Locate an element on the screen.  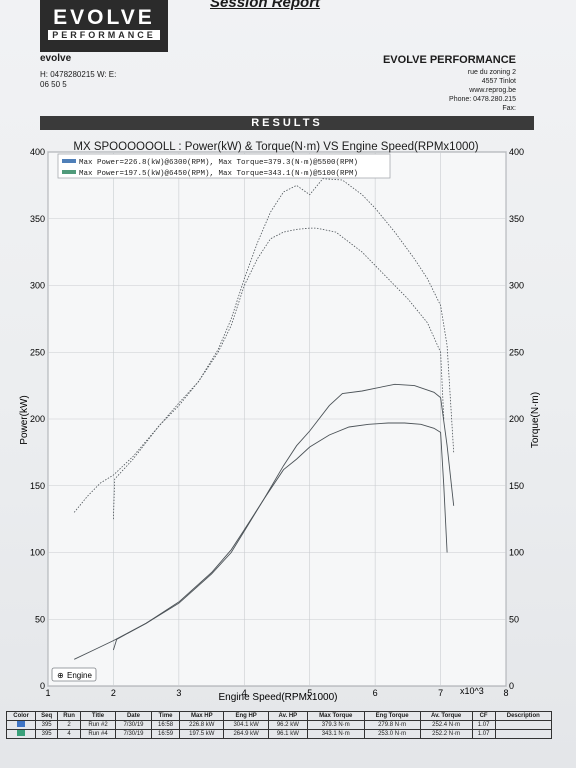
left-contact-line: H: 0478280215 W: E: is located at coordinates (78, 74).